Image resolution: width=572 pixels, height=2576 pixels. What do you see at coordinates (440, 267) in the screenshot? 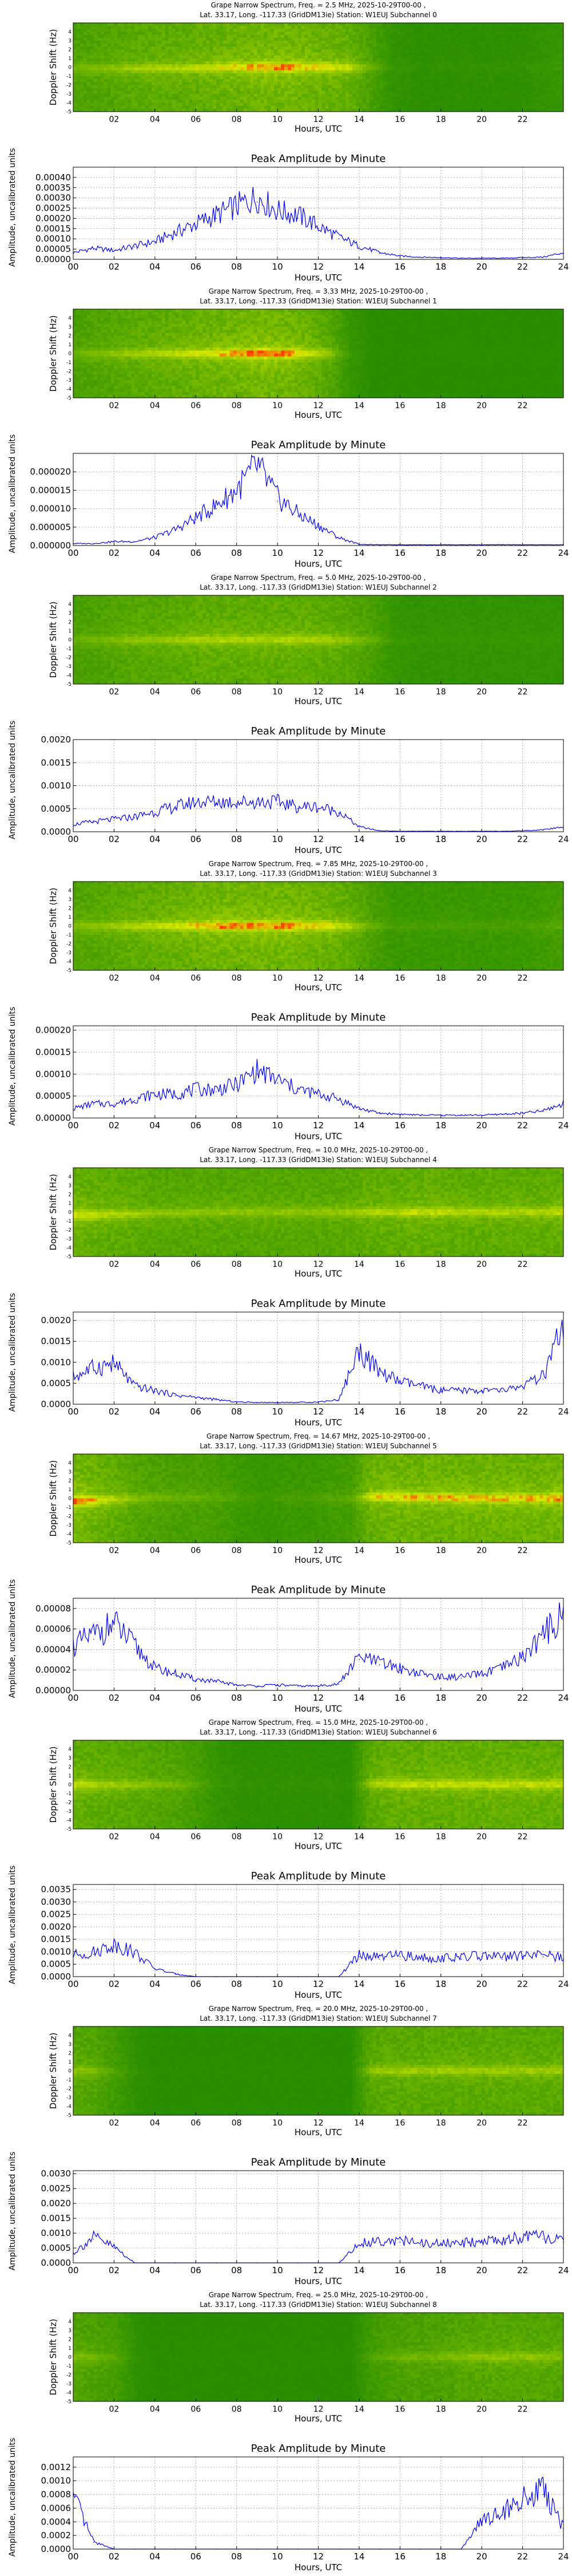
I see `x-tick-label: 18` at bounding box center [440, 267].